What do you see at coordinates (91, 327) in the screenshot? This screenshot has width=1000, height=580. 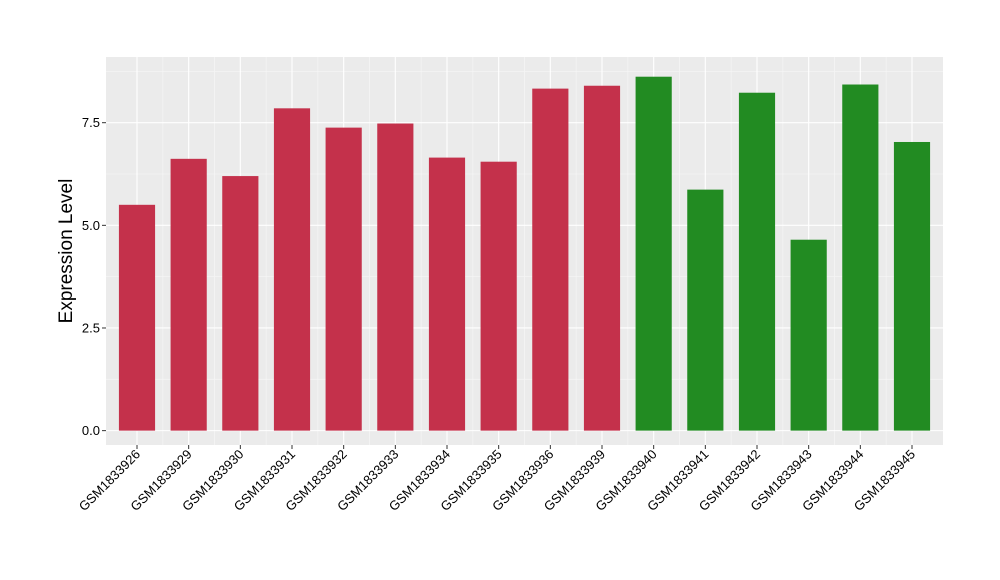 I see `y-tick-label: 2.5` at bounding box center [91, 327].